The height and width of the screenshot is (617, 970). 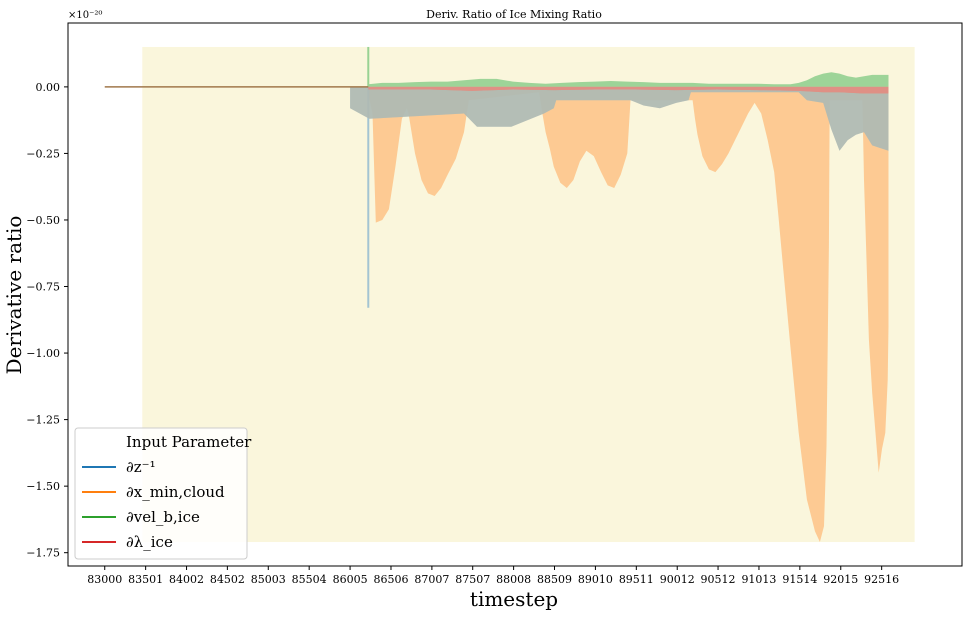 I want to click on x-tick-label: 88008, so click(x=513, y=579).